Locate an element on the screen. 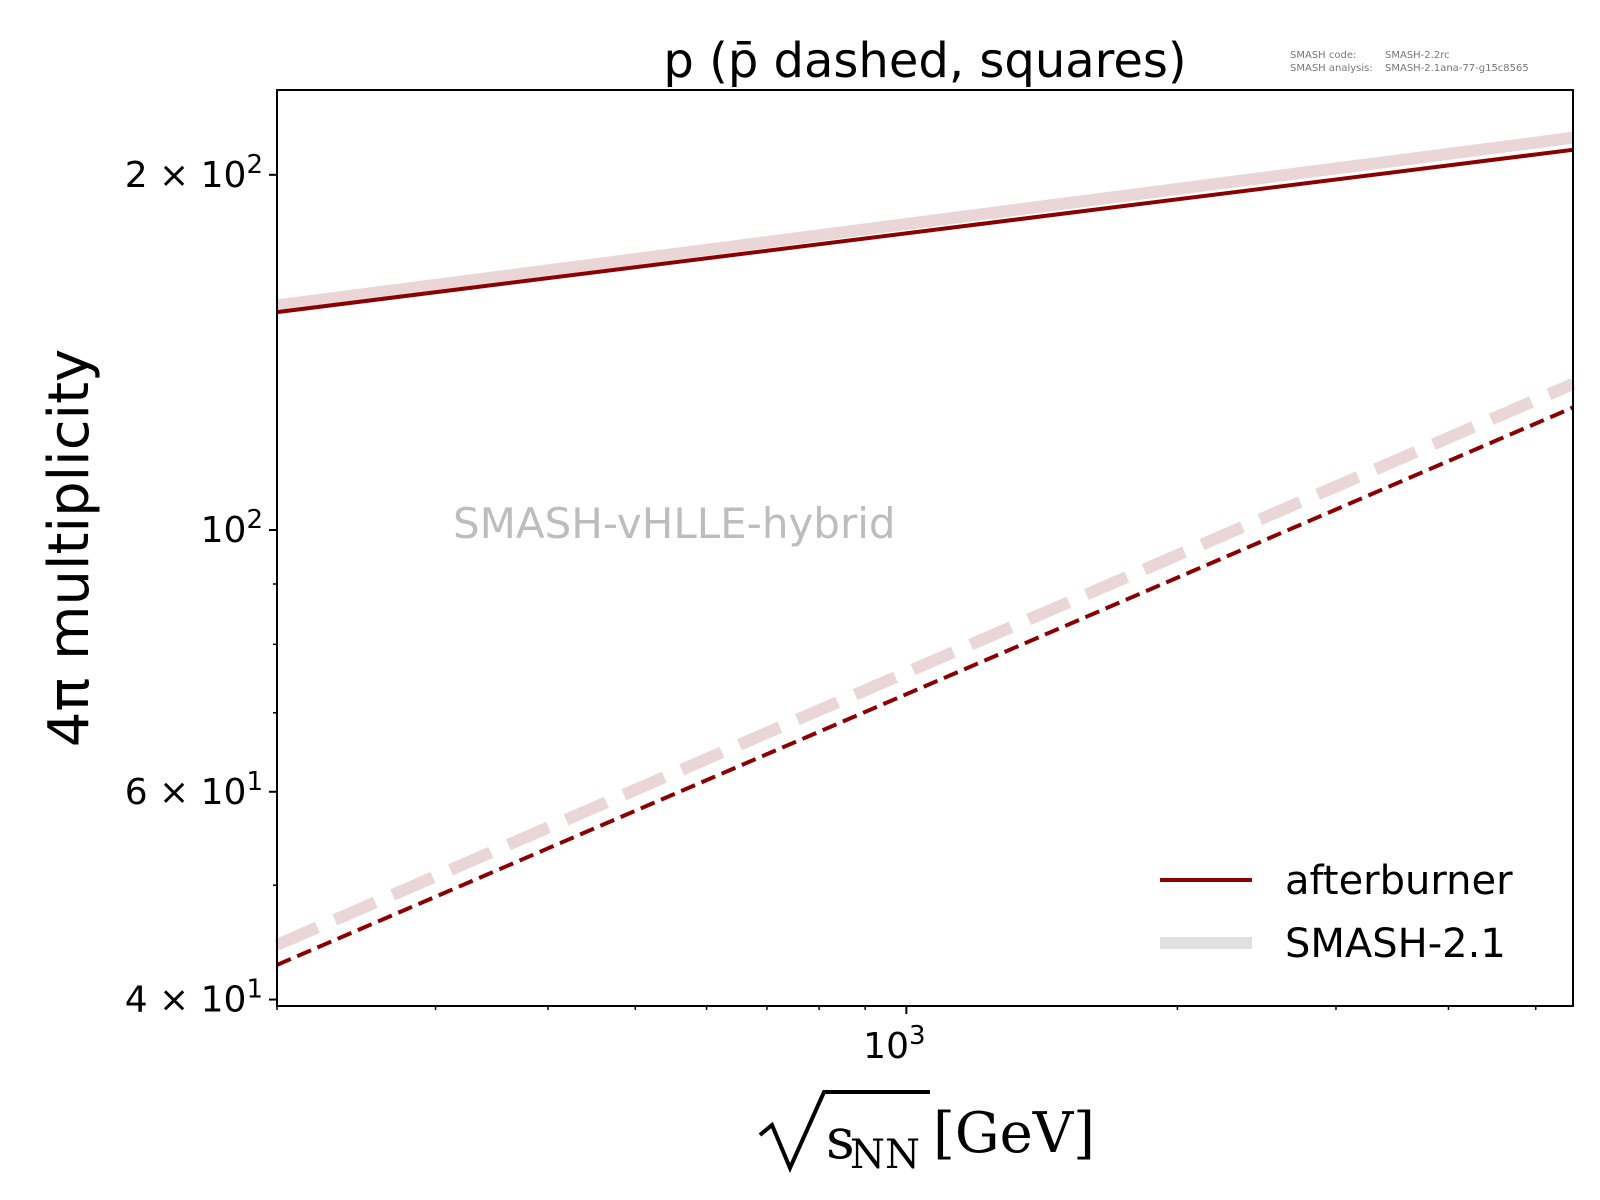 The image size is (1600, 1200). sqrt-sign is located at coordinates (844, 1132).